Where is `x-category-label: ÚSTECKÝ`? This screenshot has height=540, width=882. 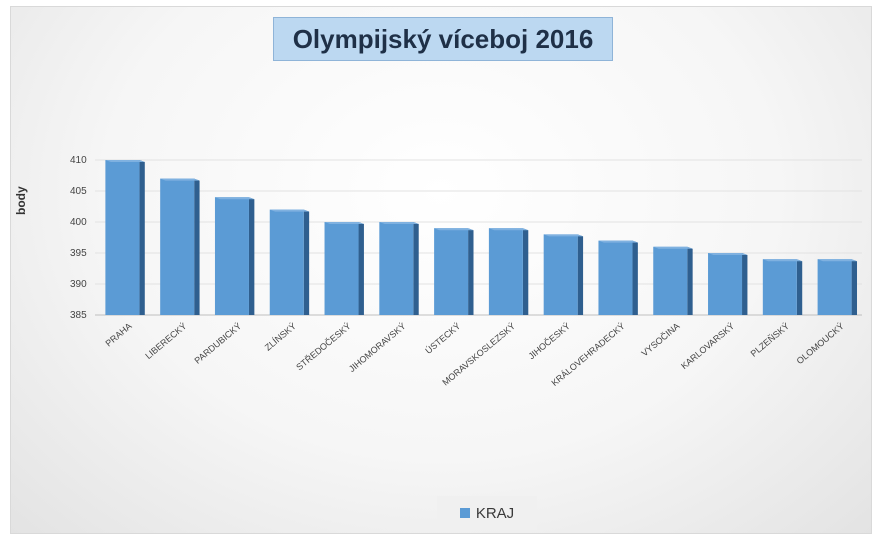
x-category-label: ÚSTECKÝ is located at coordinates (442, 338).